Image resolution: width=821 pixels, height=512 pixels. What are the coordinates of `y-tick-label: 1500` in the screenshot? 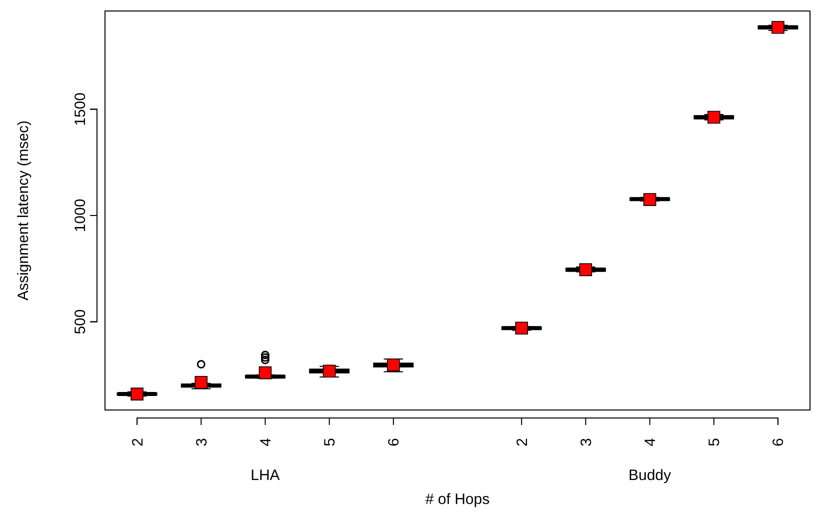 It's located at (80, 109).